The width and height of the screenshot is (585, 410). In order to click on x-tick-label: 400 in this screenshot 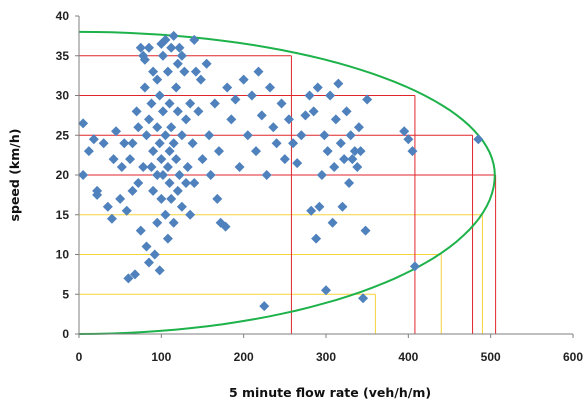, I will do `click(408, 357)`.